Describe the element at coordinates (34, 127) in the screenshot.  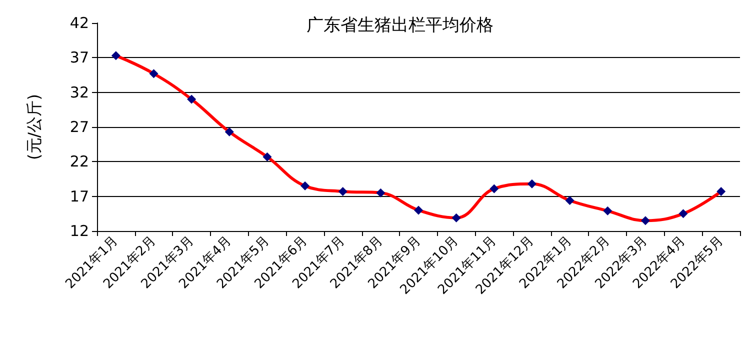
I see `y-axis-title: (元/公斤)` at that location.